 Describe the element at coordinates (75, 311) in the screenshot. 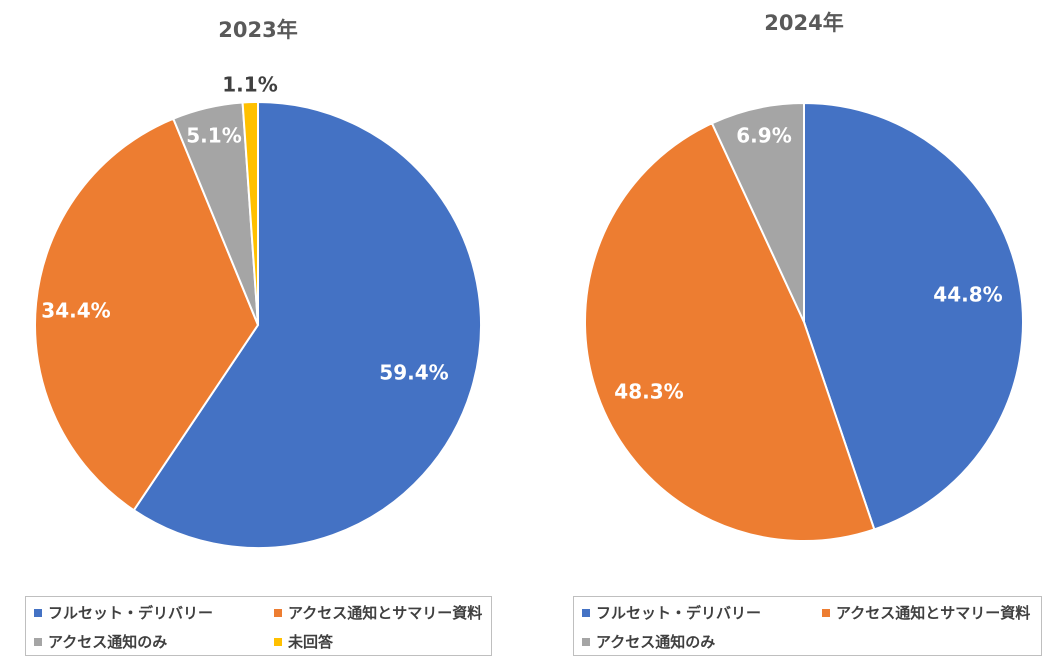

I see `data-label: 34.4%` at that location.